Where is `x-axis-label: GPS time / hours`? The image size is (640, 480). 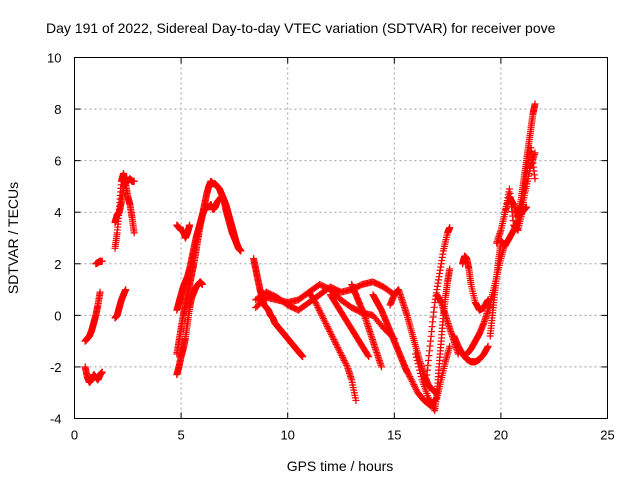
x-axis-label: GPS time / hours is located at coordinates (340, 466).